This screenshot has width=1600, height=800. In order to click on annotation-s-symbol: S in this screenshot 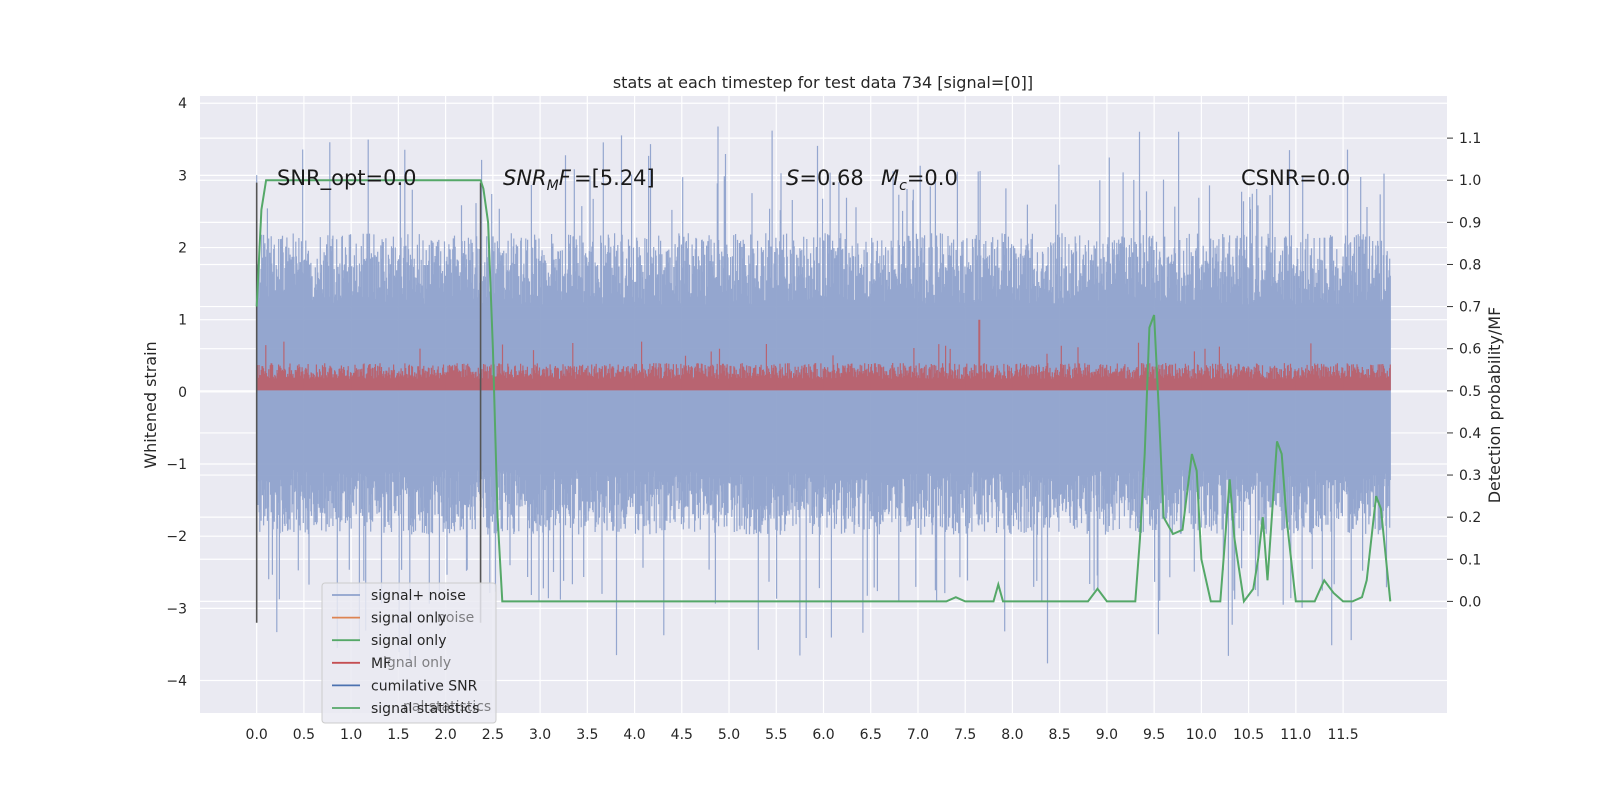, I will do `click(792, 178)`.